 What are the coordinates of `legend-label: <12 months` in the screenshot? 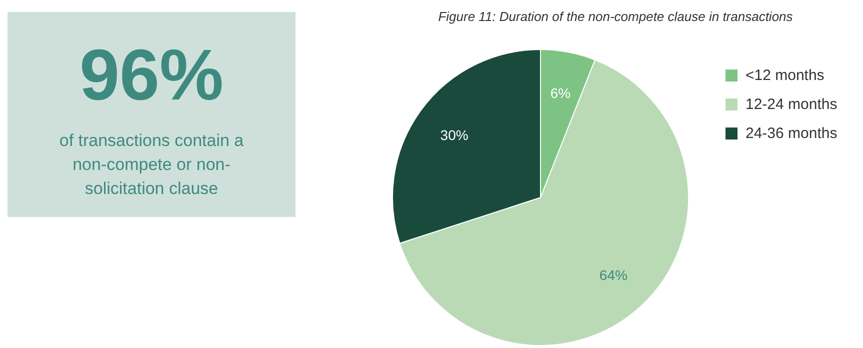 It's located at (785, 75).